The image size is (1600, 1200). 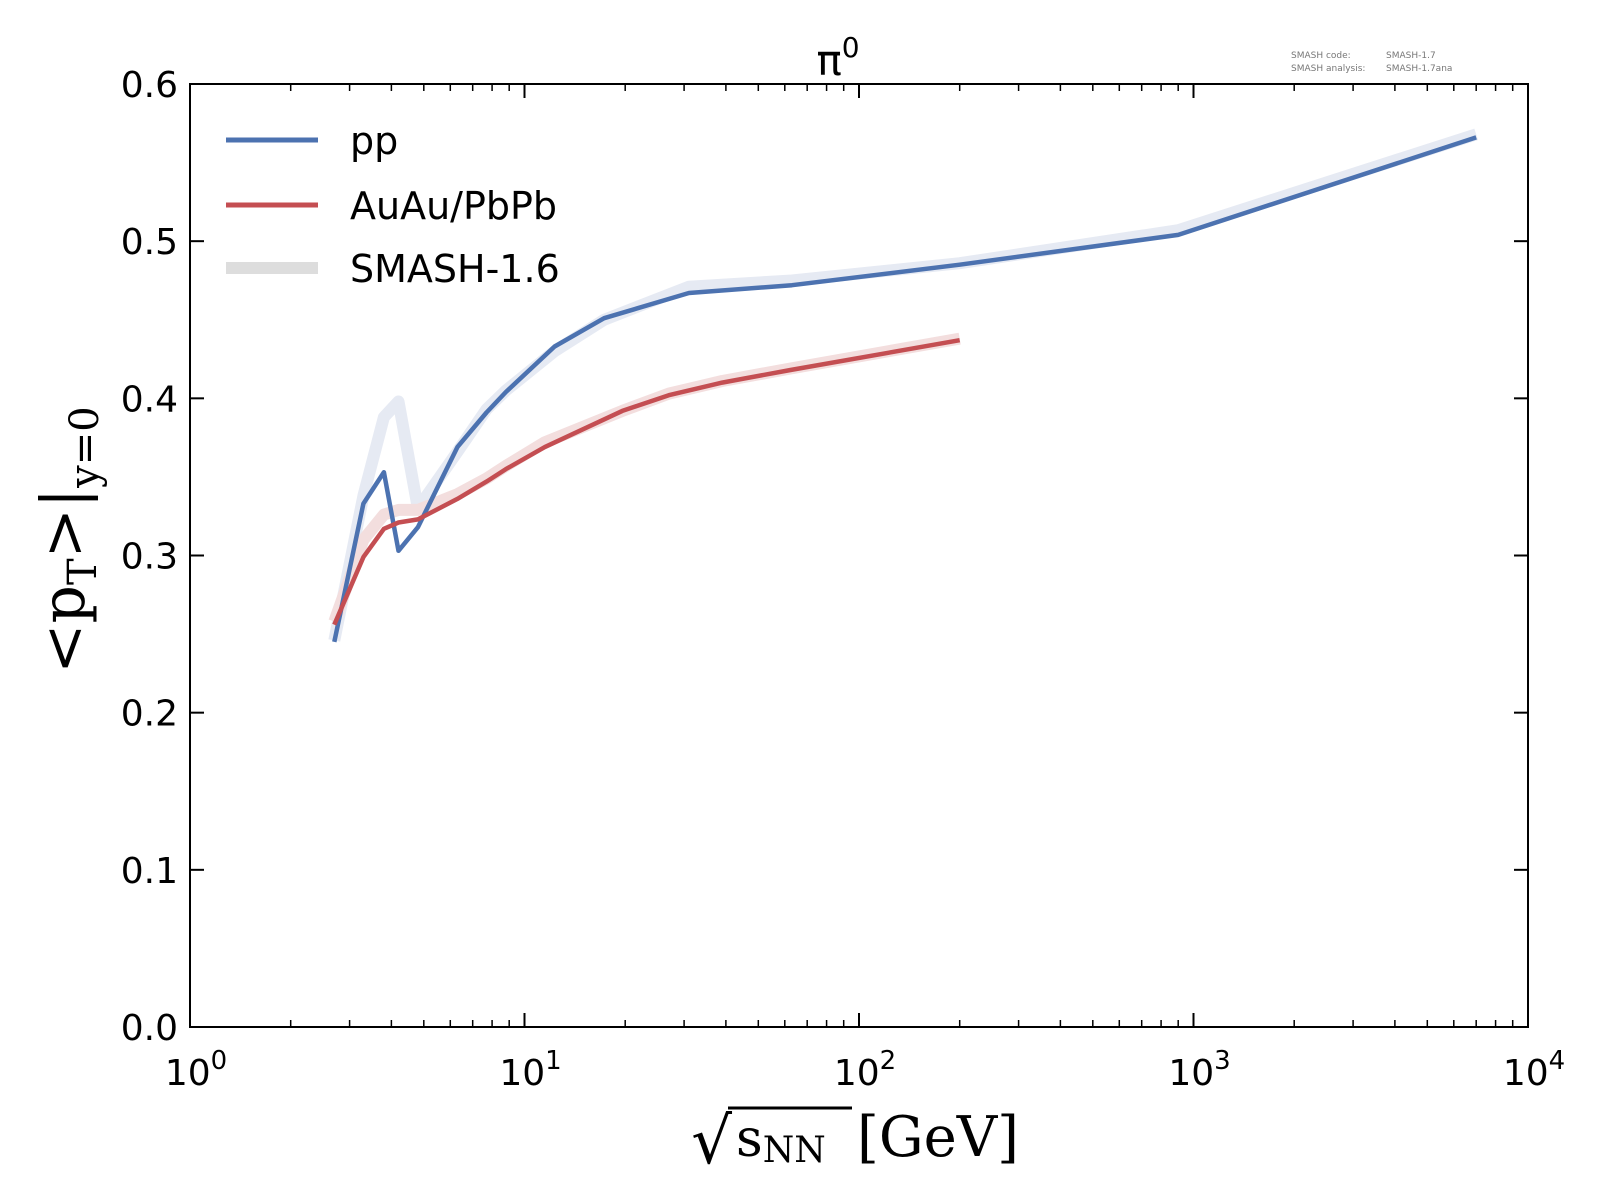 What do you see at coordinates (1321, 56) in the screenshot?
I see `annotation-line1-label: SMASH code:` at bounding box center [1321, 56].